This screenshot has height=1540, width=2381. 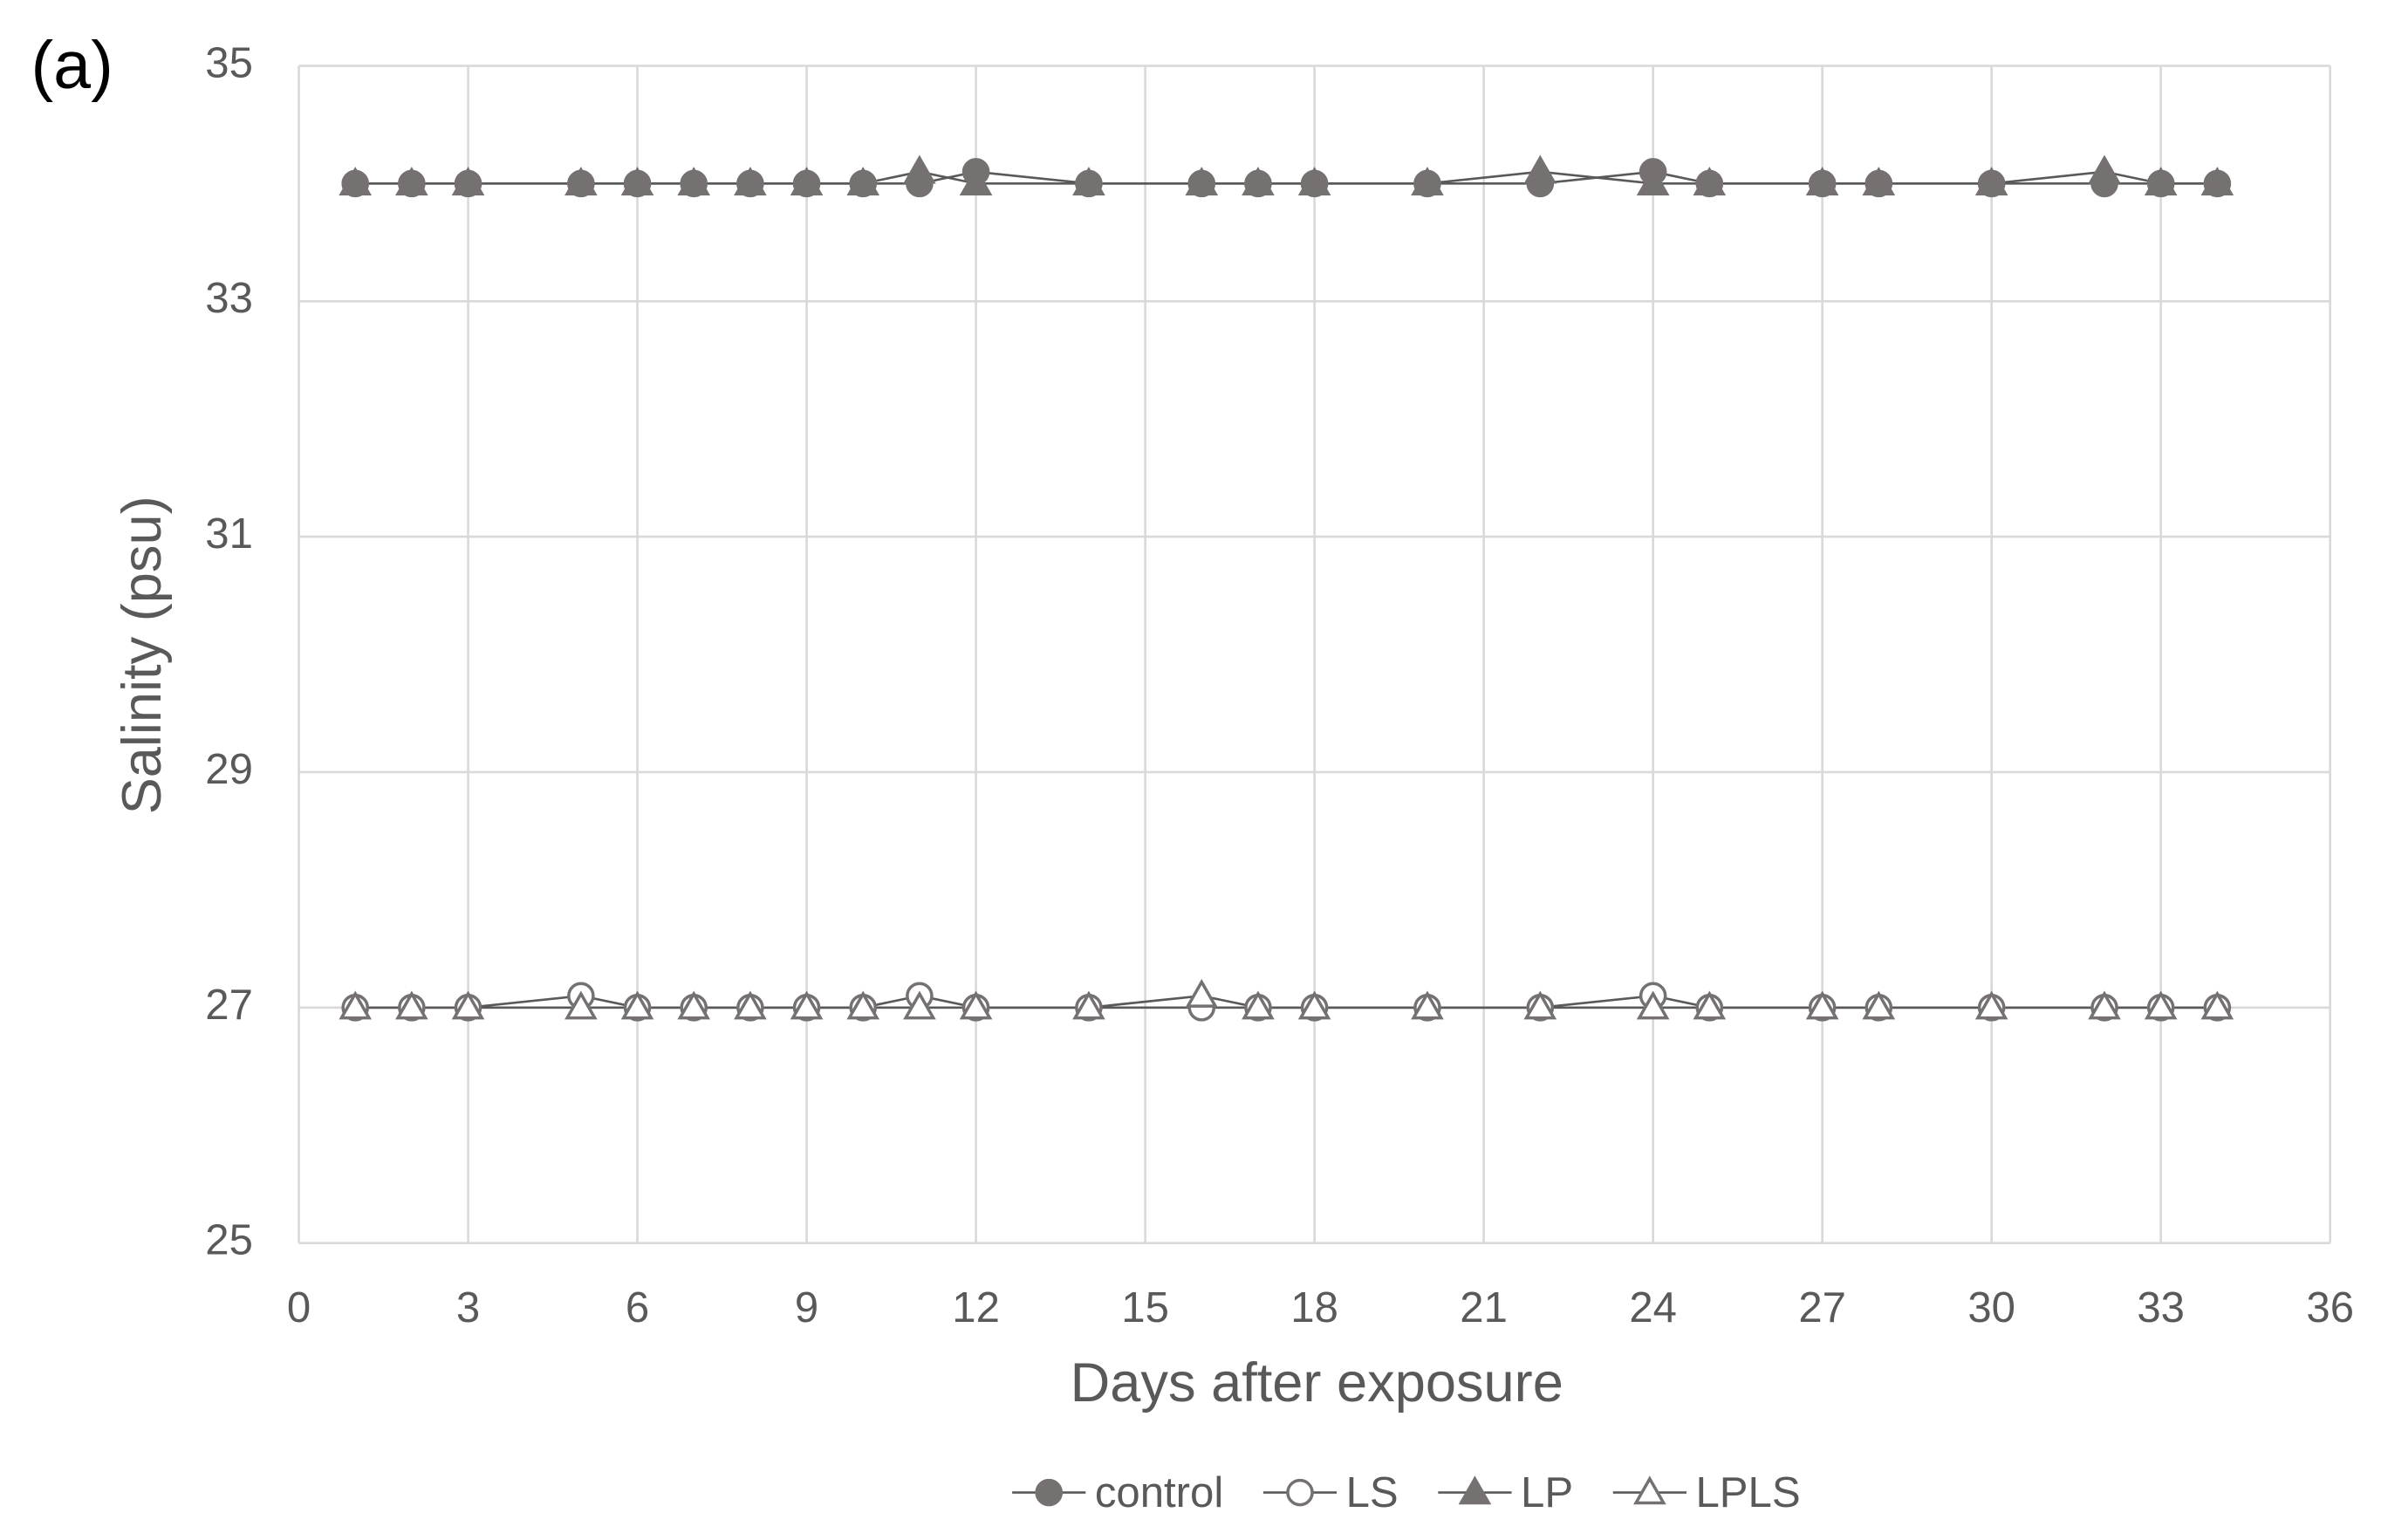 I want to click on y-tick-label: 35, so click(x=229, y=62).